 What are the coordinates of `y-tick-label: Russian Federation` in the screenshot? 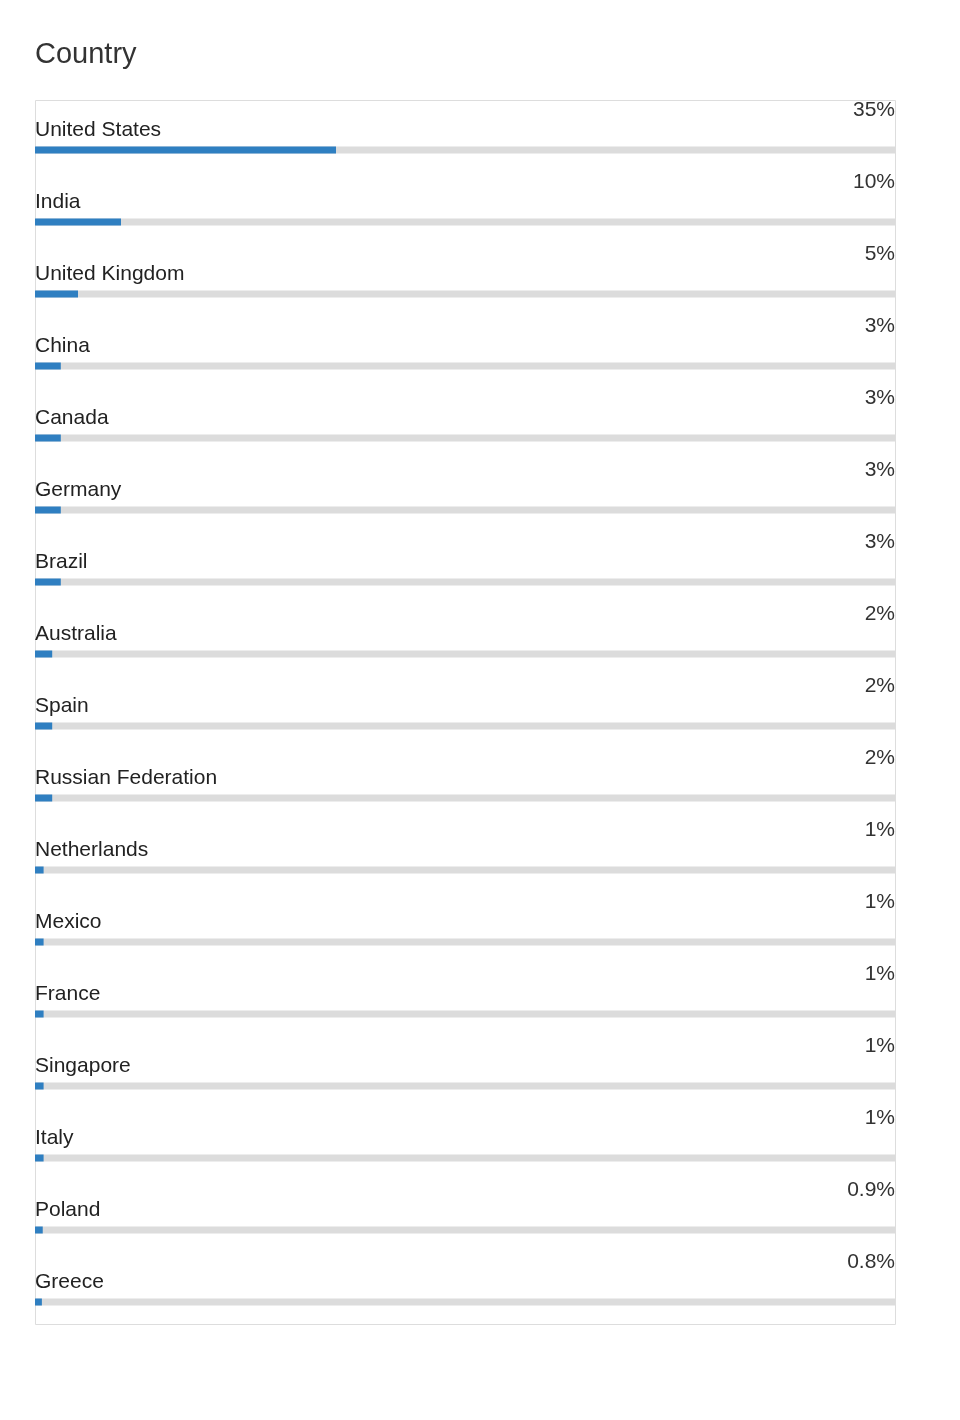 It's located at (126, 776).